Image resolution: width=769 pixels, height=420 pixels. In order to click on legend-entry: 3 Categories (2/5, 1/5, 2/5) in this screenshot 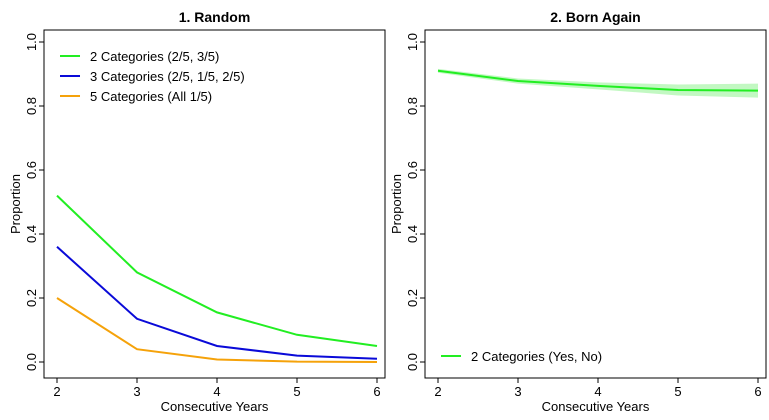, I will do `click(167, 76)`.